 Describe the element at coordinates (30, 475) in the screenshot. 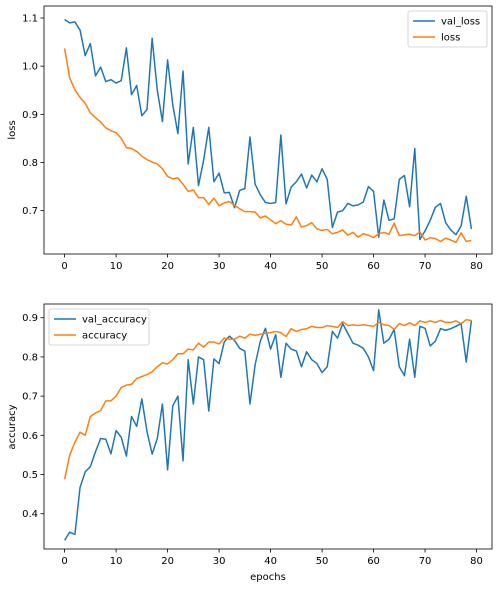

I see `accuracy-y-tick-label: 0.5` at that location.